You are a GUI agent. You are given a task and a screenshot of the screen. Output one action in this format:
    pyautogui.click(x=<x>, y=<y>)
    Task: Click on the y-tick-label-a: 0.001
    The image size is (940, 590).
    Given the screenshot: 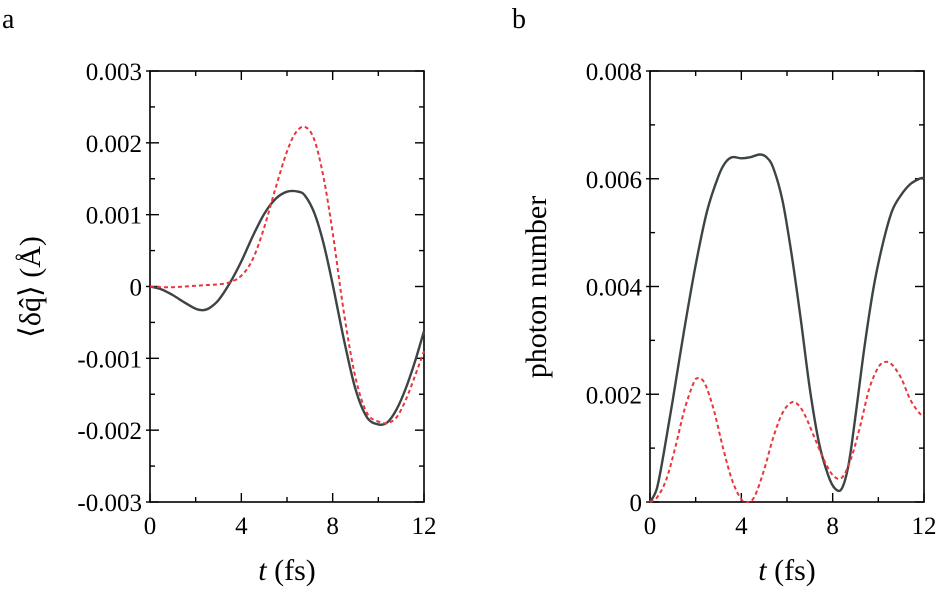 What is the action you would take?
    pyautogui.click(x=114, y=216)
    